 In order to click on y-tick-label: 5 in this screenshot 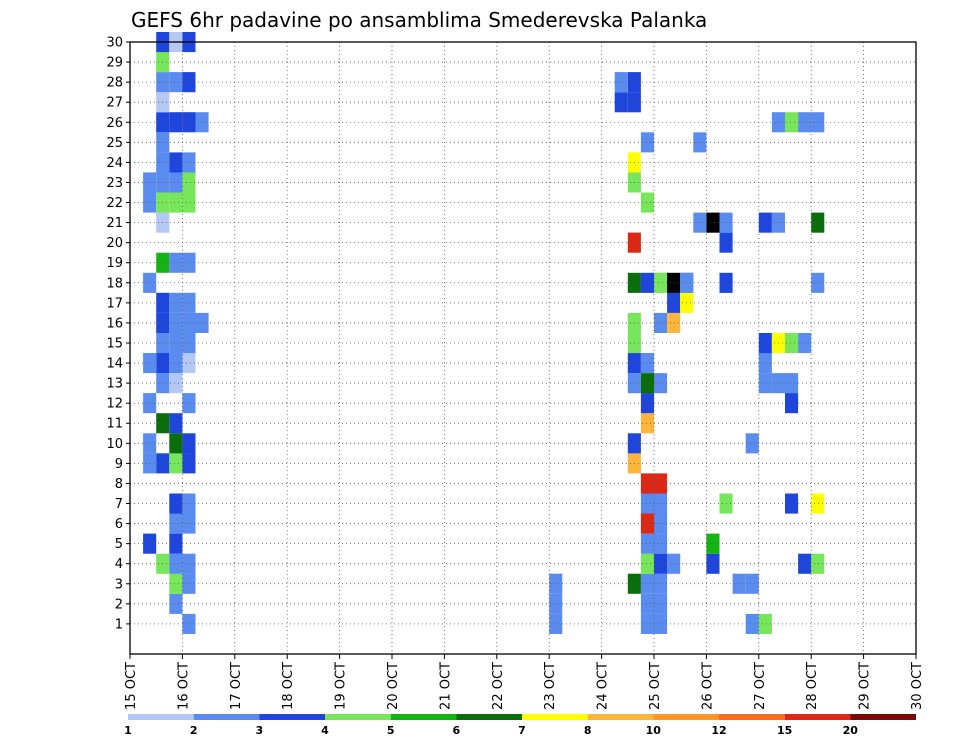, I will do `click(119, 544)`.